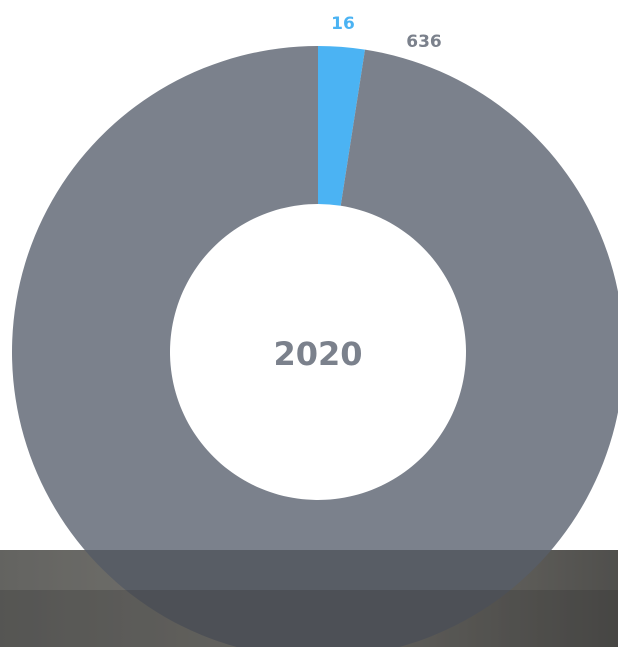  What do you see at coordinates (309, 618) in the screenshot?
I see `photo-shadow` at bounding box center [309, 618].